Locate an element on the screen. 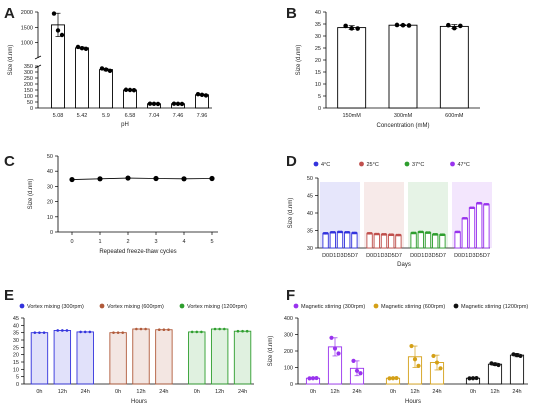 The width and height of the screenshot is (550, 414). x-tick-label: D1 is located at coordinates (464, 256).